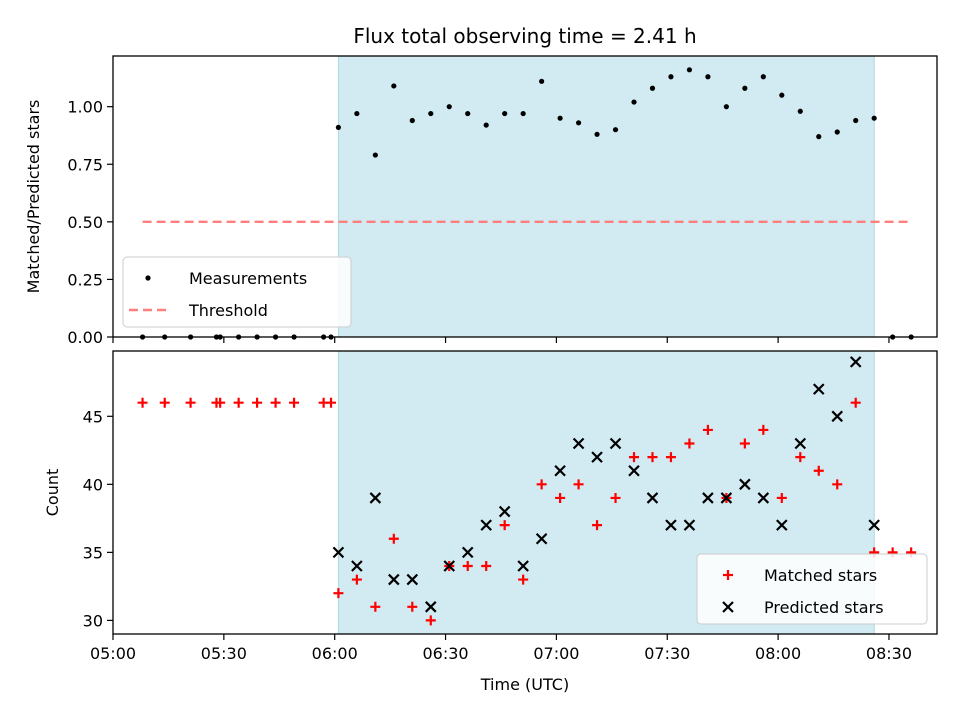 The width and height of the screenshot is (960, 720). What do you see at coordinates (33, 197) in the screenshot?
I see `y-axis-label: Matched/Predicted stars` at bounding box center [33, 197].